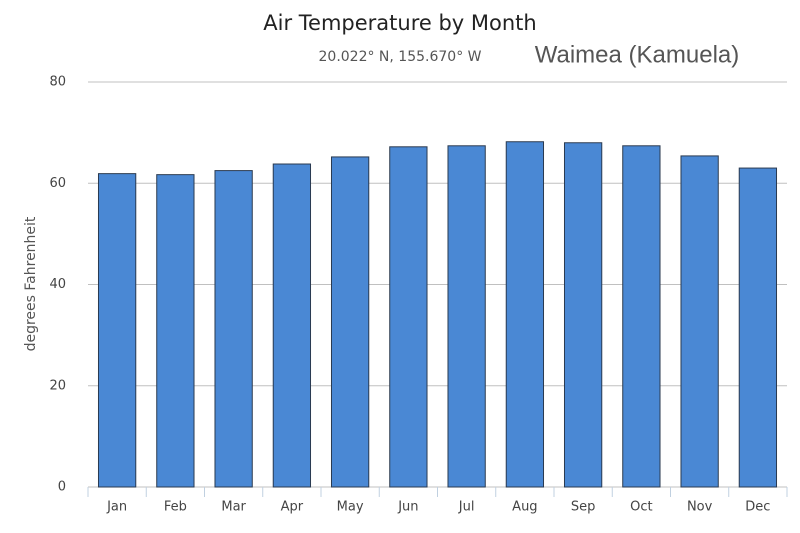 The image size is (800, 533). What do you see at coordinates (583, 507) in the screenshot?
I see `x-tick-label: Sep` at bounding box center [583, 507].